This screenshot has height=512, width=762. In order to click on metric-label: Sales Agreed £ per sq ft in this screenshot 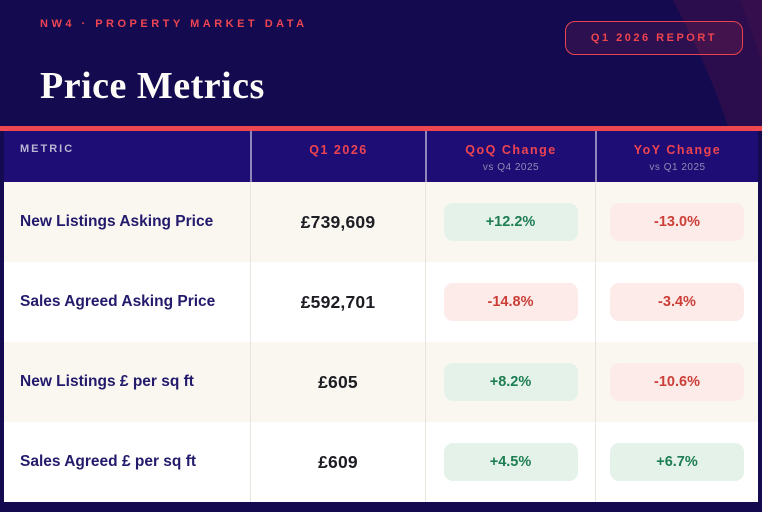, I will do `click(108, 461)`.